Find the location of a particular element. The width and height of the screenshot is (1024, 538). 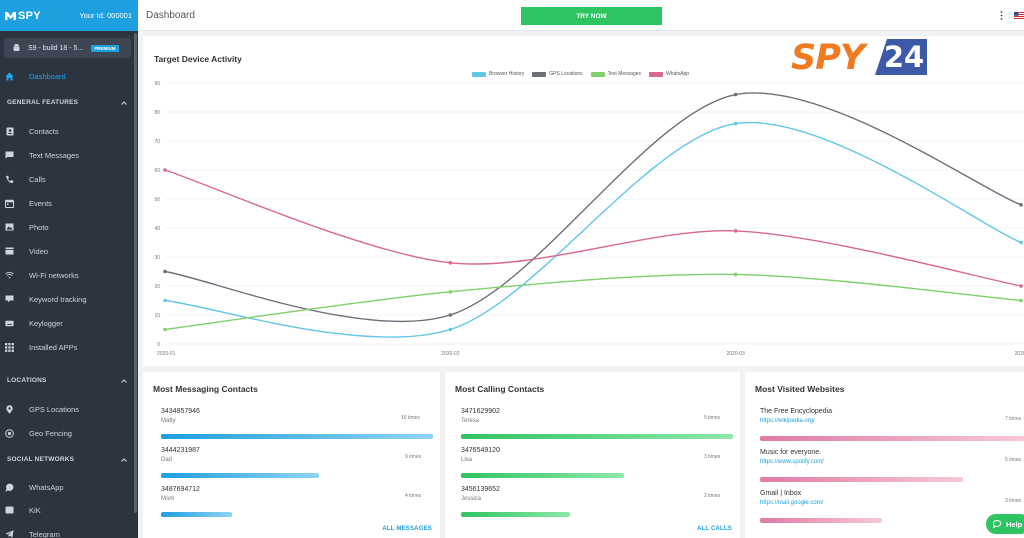

legend-item: GPS Locations is located at coordinates (557, 74).